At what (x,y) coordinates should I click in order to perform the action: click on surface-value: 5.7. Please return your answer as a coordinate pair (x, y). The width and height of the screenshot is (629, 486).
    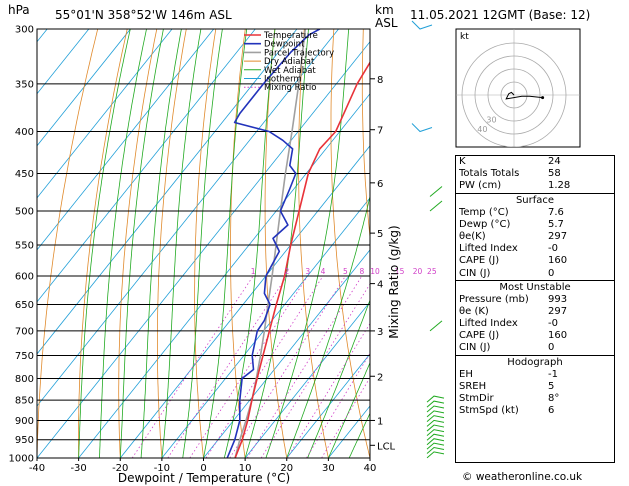
    Looking at the image, I should click on (556, 224).